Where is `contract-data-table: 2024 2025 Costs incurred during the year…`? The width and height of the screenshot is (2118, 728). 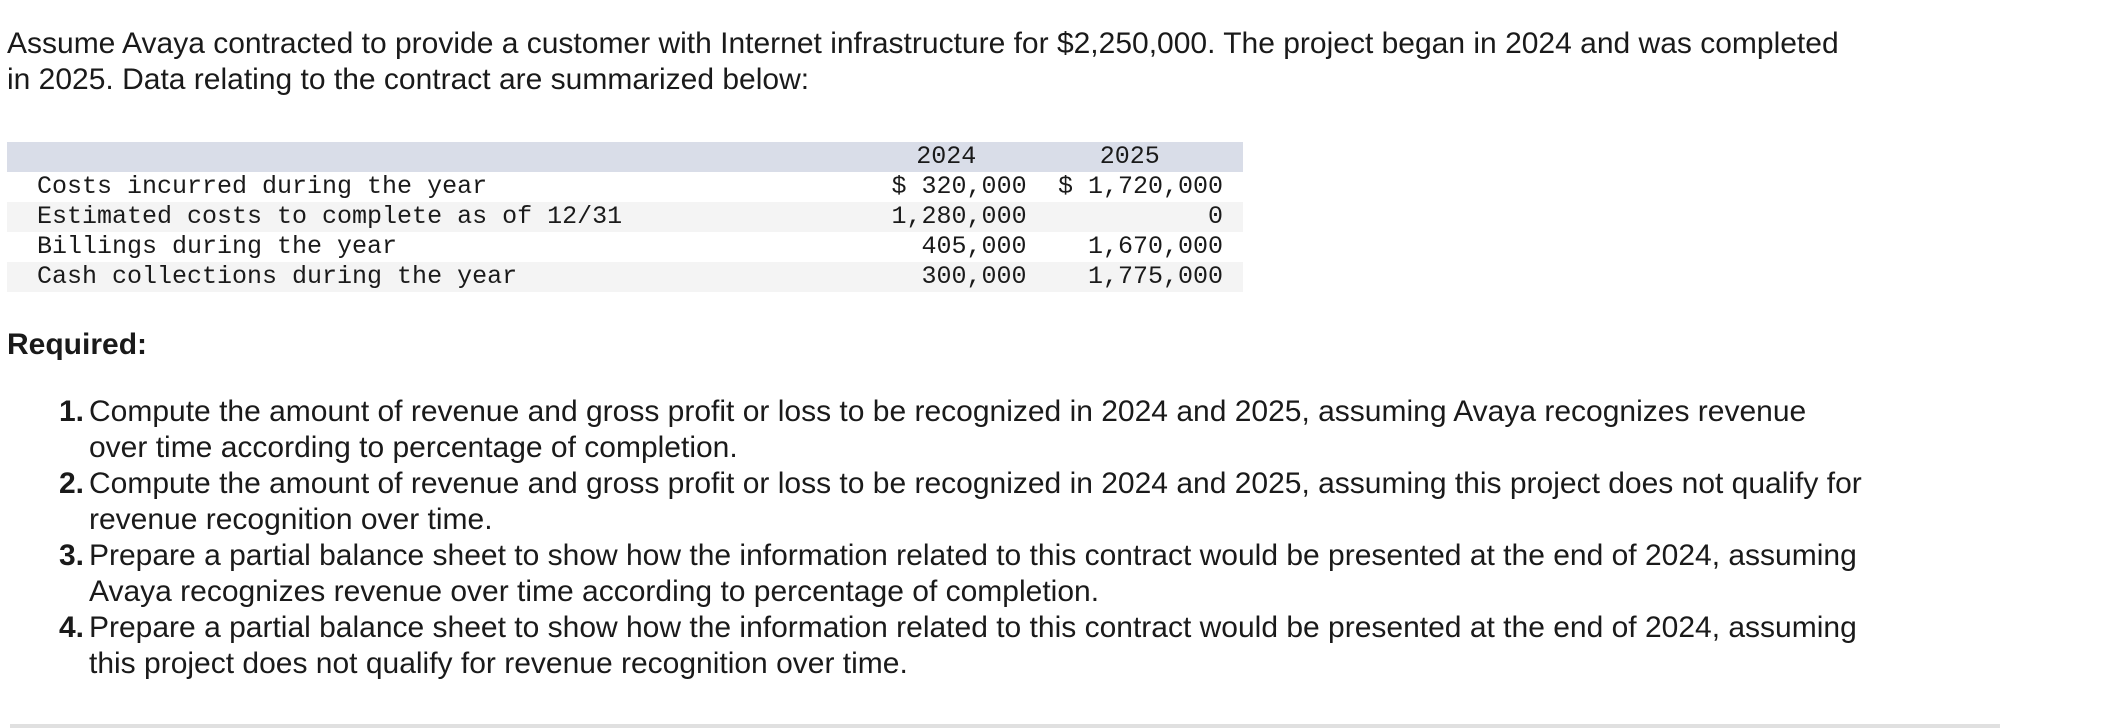
contract-data-table: 2024 2025 Costs incurred during the year… is located at coordinates (625, 217).